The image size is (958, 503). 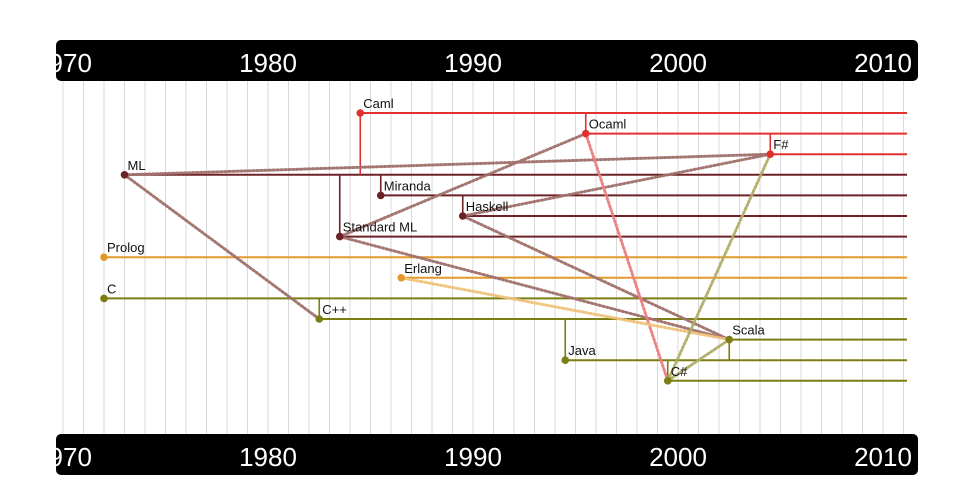 I want to click on influence-Standard ML-to-Scala, so click(x=534, y=288).